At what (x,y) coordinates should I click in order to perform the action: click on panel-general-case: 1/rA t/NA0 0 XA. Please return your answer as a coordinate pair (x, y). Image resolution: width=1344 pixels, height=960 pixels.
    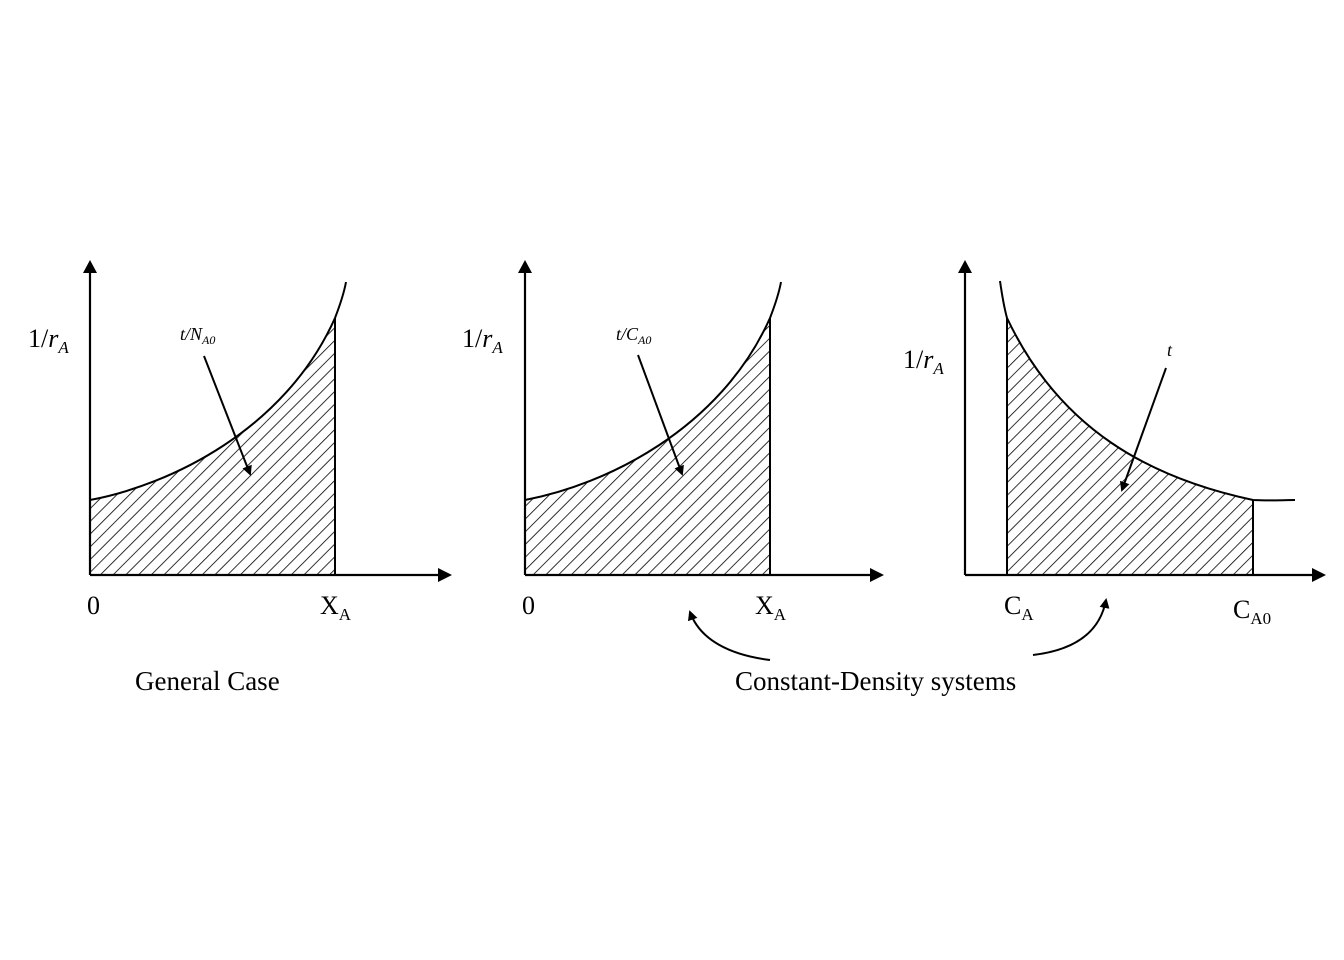
    Looking at the image, I should click on (240, 442).